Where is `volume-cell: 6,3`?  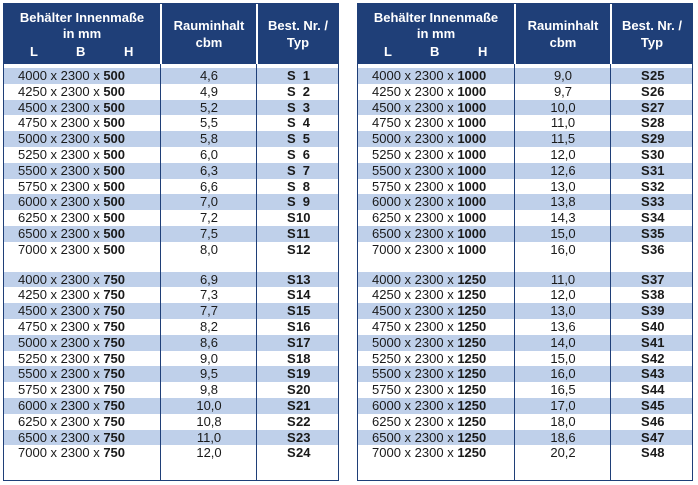 volume-cell: 6,3 is located at coordinates (209, 170).